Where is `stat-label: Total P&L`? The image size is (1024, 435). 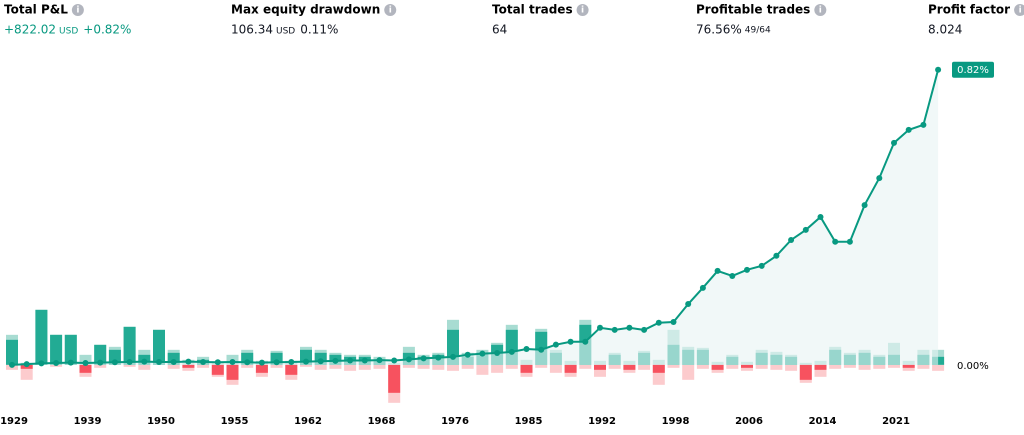
stat-label: Total P&L is located at coordinates (36, 10).